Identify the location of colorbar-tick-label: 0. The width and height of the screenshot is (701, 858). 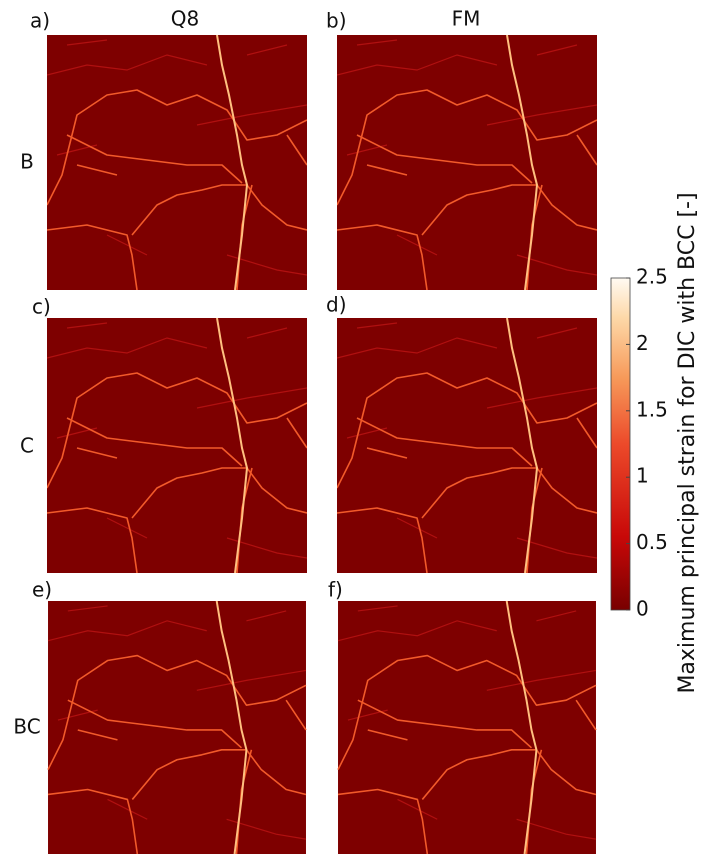
(642, 609).